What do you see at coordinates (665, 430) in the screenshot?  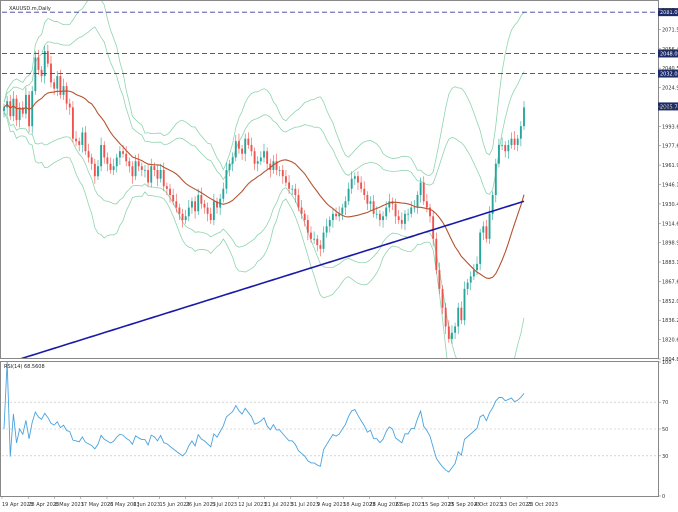 I see `rsi-tick-label-2: 50` at bounding box center [665, 430].